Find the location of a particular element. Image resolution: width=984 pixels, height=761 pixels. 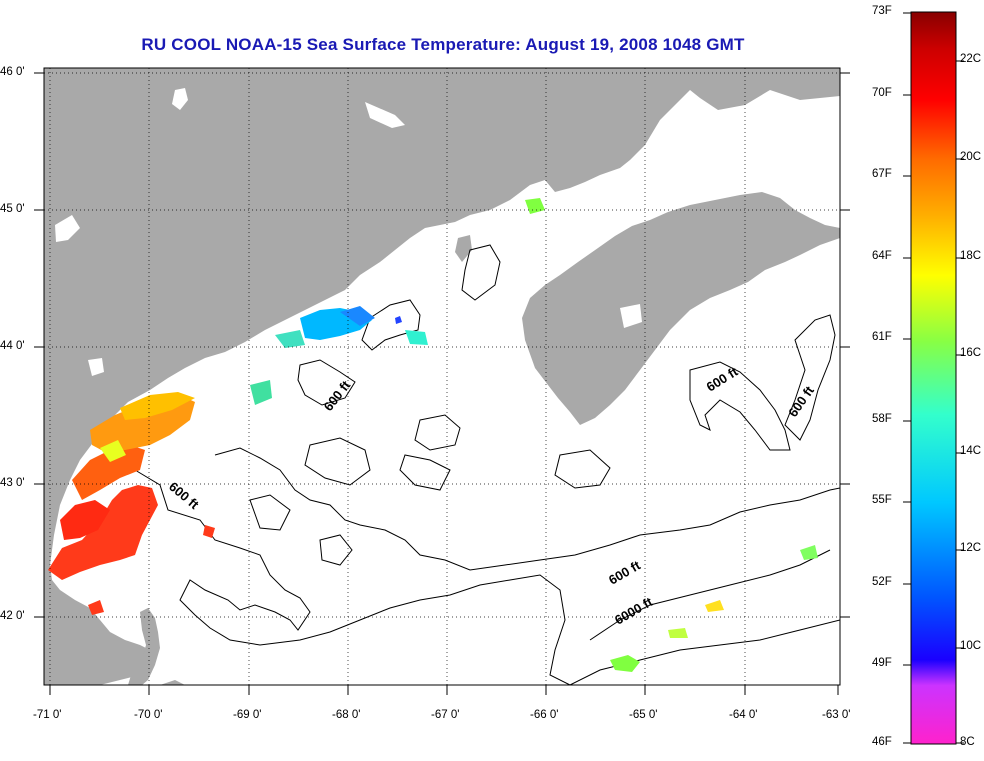

y-tick-label: 46 0' is located at coordinates (12, 72).